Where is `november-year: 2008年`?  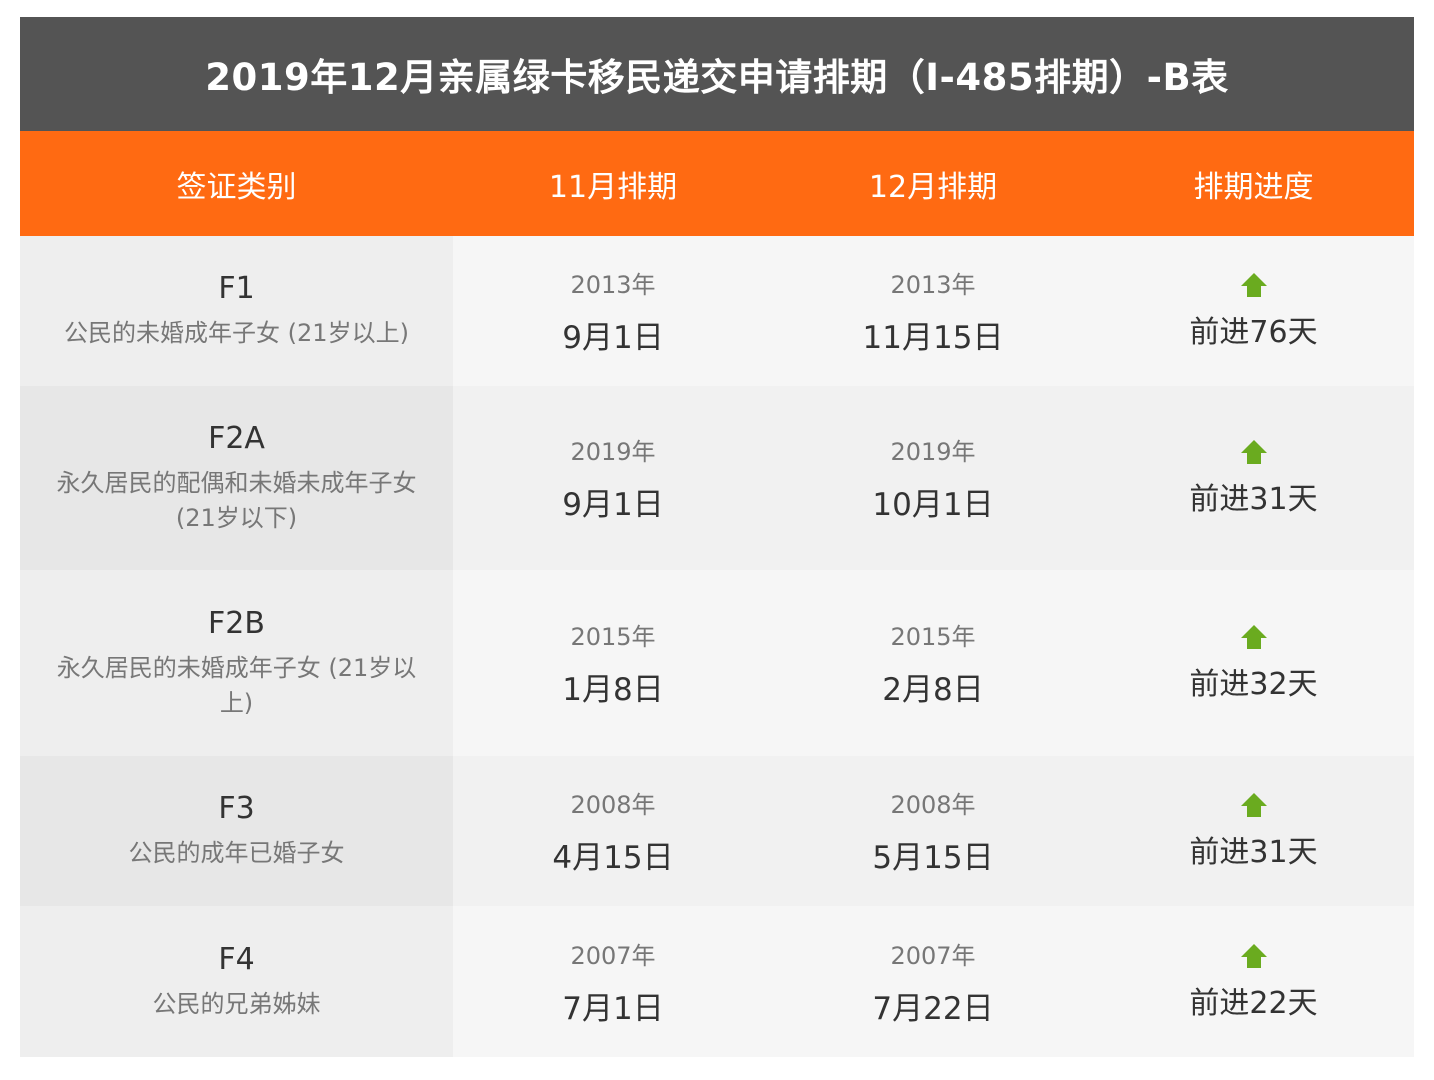
november-year: 2008年 is located at coordinates (613, 805).